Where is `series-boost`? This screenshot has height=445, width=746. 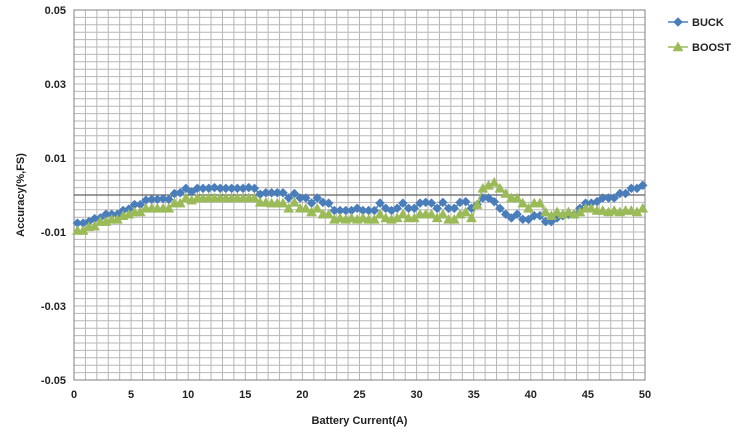
series-boost is located at coordinates (360, 205).